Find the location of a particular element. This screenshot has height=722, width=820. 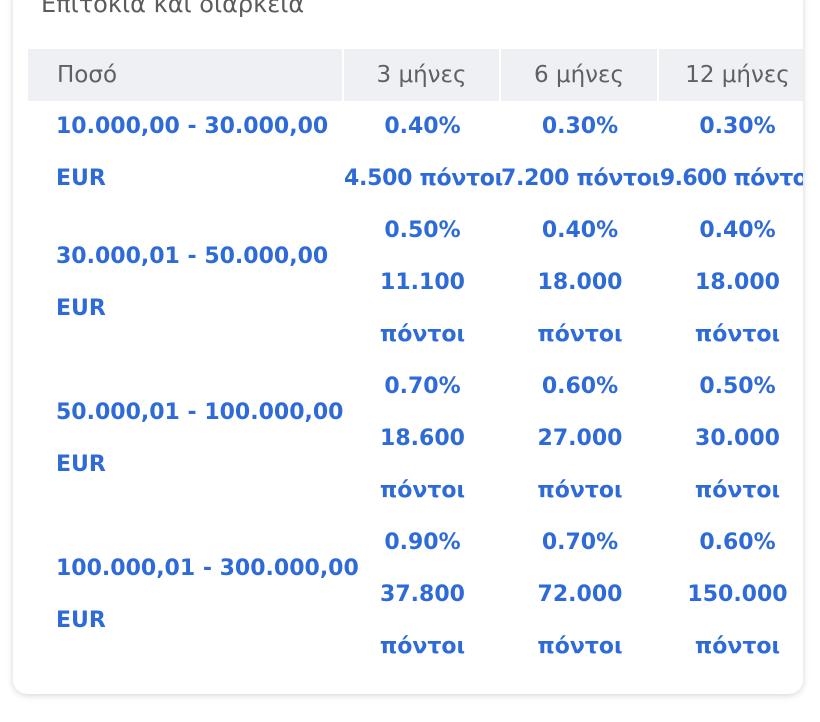

points-value: 9.600 πόντοι is located at coordinates (731, 178).